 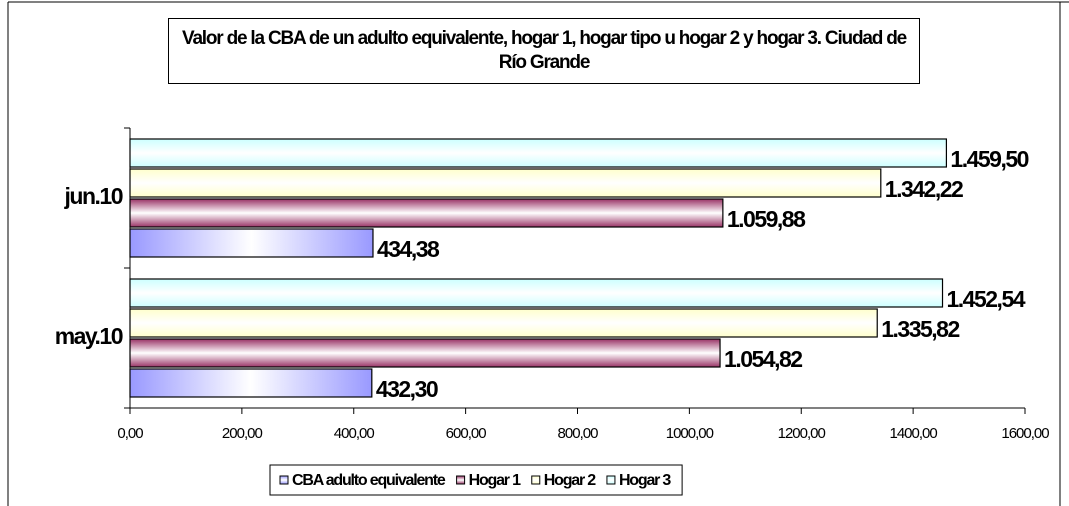 I want to click on x-tick-label: 0,00, so click(x=130, y=433).